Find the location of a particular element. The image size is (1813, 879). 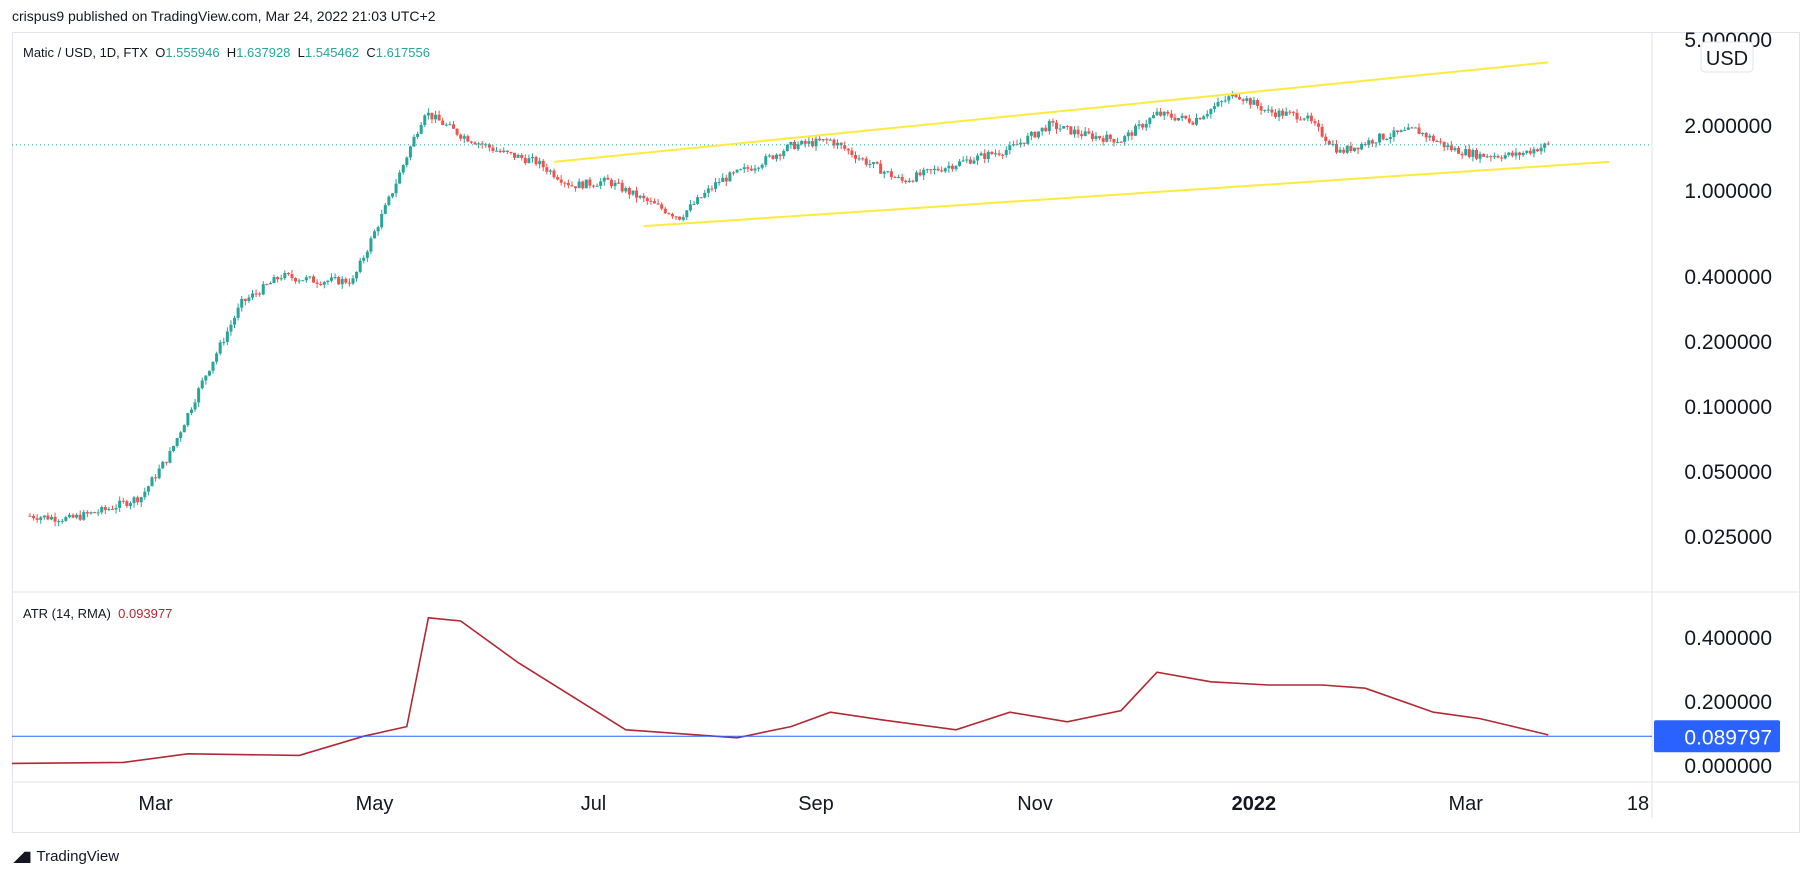

atr-legend: ATR (14, RMA) 0.093977 is located at coordinates (97, 613).